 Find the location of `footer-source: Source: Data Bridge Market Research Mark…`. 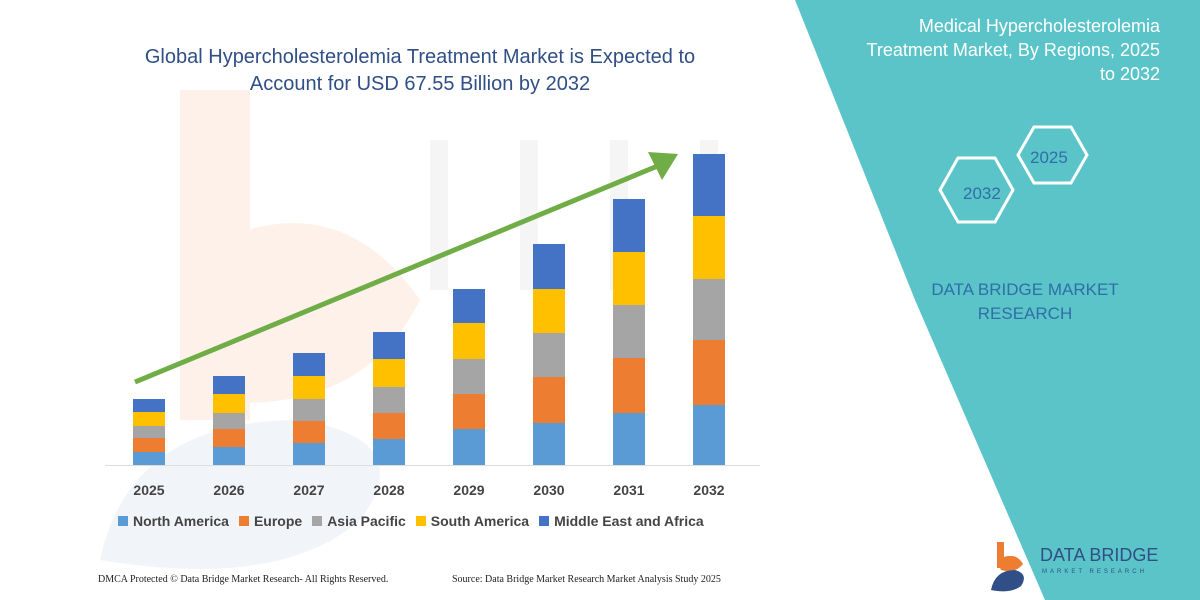

footer-source: Source: Data Bridge Market Research Mark… is located at coordinates (586, 579).